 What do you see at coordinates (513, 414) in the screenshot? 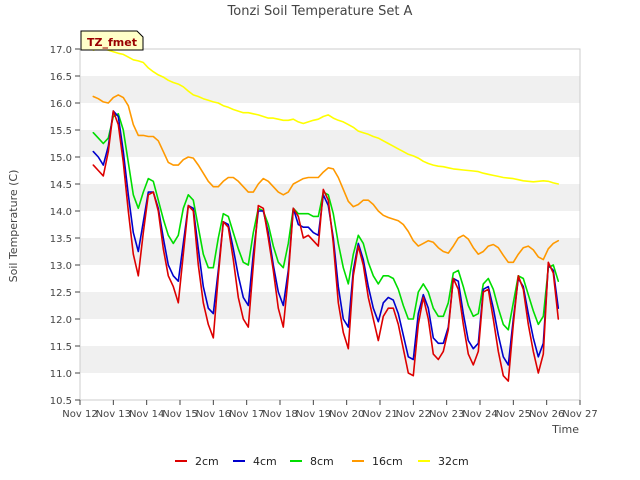
I see `x-tick-label: Nov 25` at bounding box center [513, 414].